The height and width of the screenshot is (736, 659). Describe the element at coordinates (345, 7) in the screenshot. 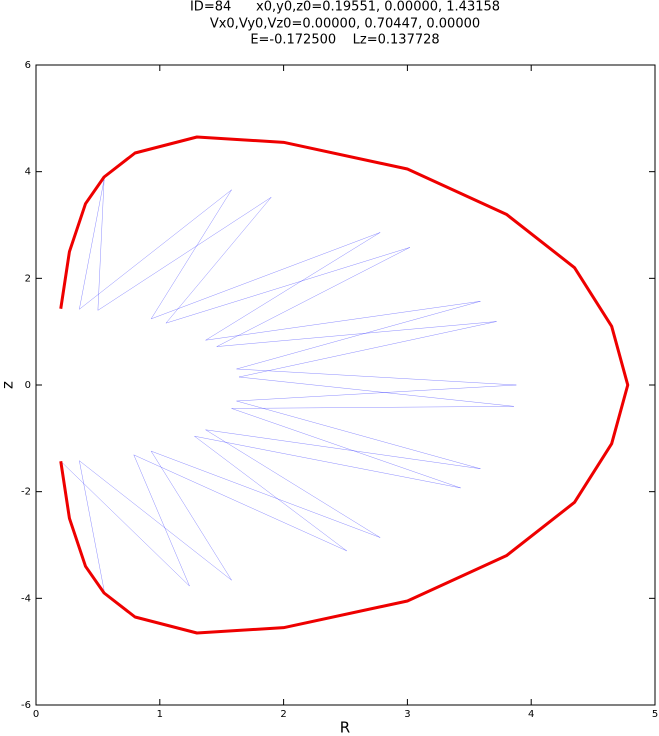

I see `chart-title: ID=84 x0,y0,z0=0.19551, 0.00000, 1.43158` at that location.